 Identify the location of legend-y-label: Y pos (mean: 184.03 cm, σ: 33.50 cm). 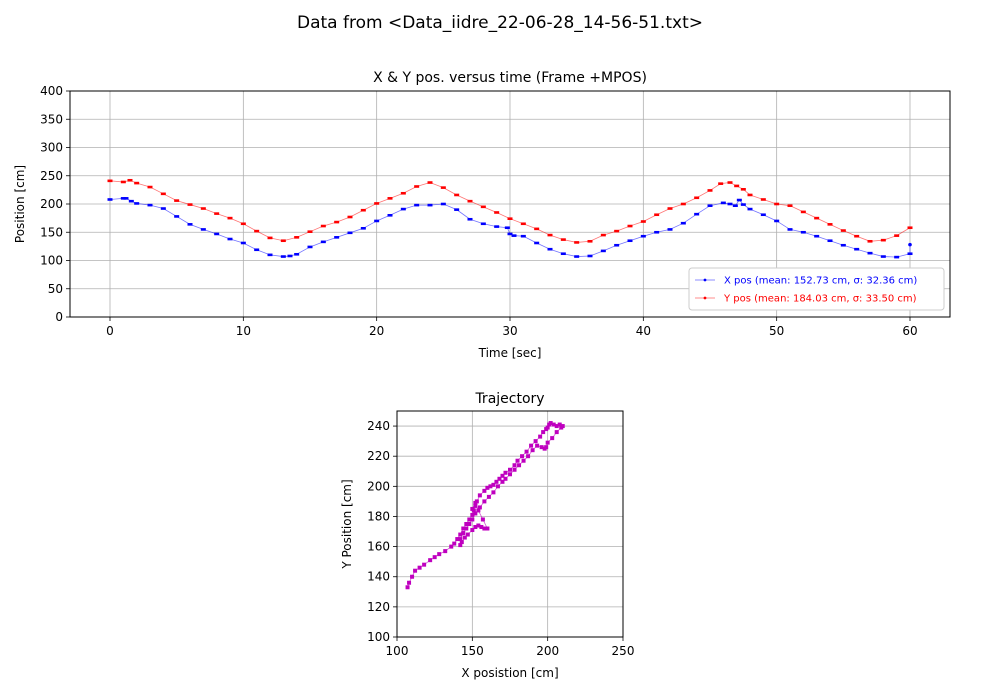
(820, 299).